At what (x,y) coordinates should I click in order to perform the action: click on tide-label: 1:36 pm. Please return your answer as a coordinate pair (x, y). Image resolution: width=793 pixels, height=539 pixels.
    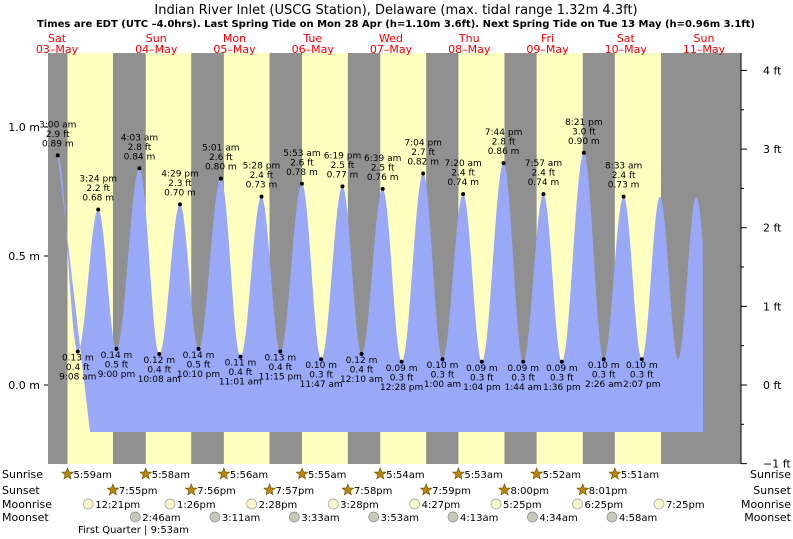
    Looking at the image, I should click on (562, 388).